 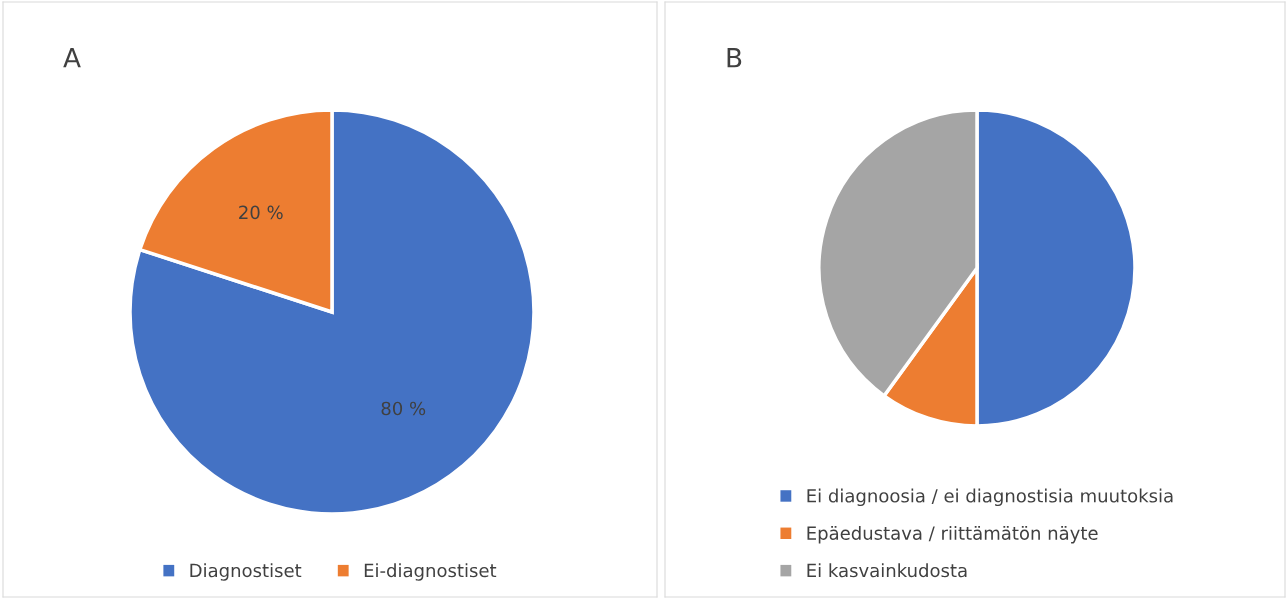 I want to click on data-label: 80 %, so click(x=403, y=408).